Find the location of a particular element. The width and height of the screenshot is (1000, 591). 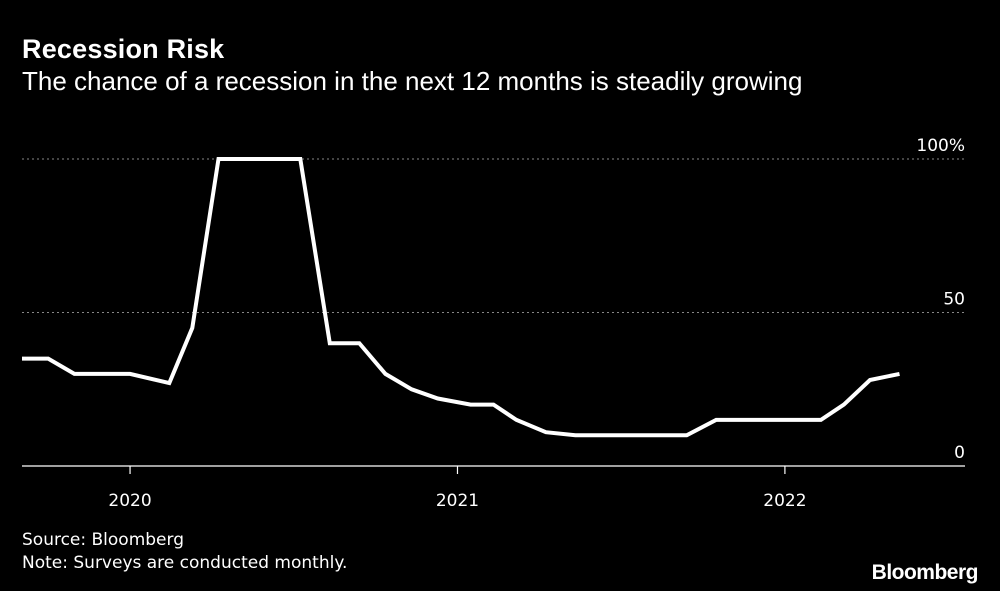

x-tick-label: 2020 is located at coordinates (129, 501).